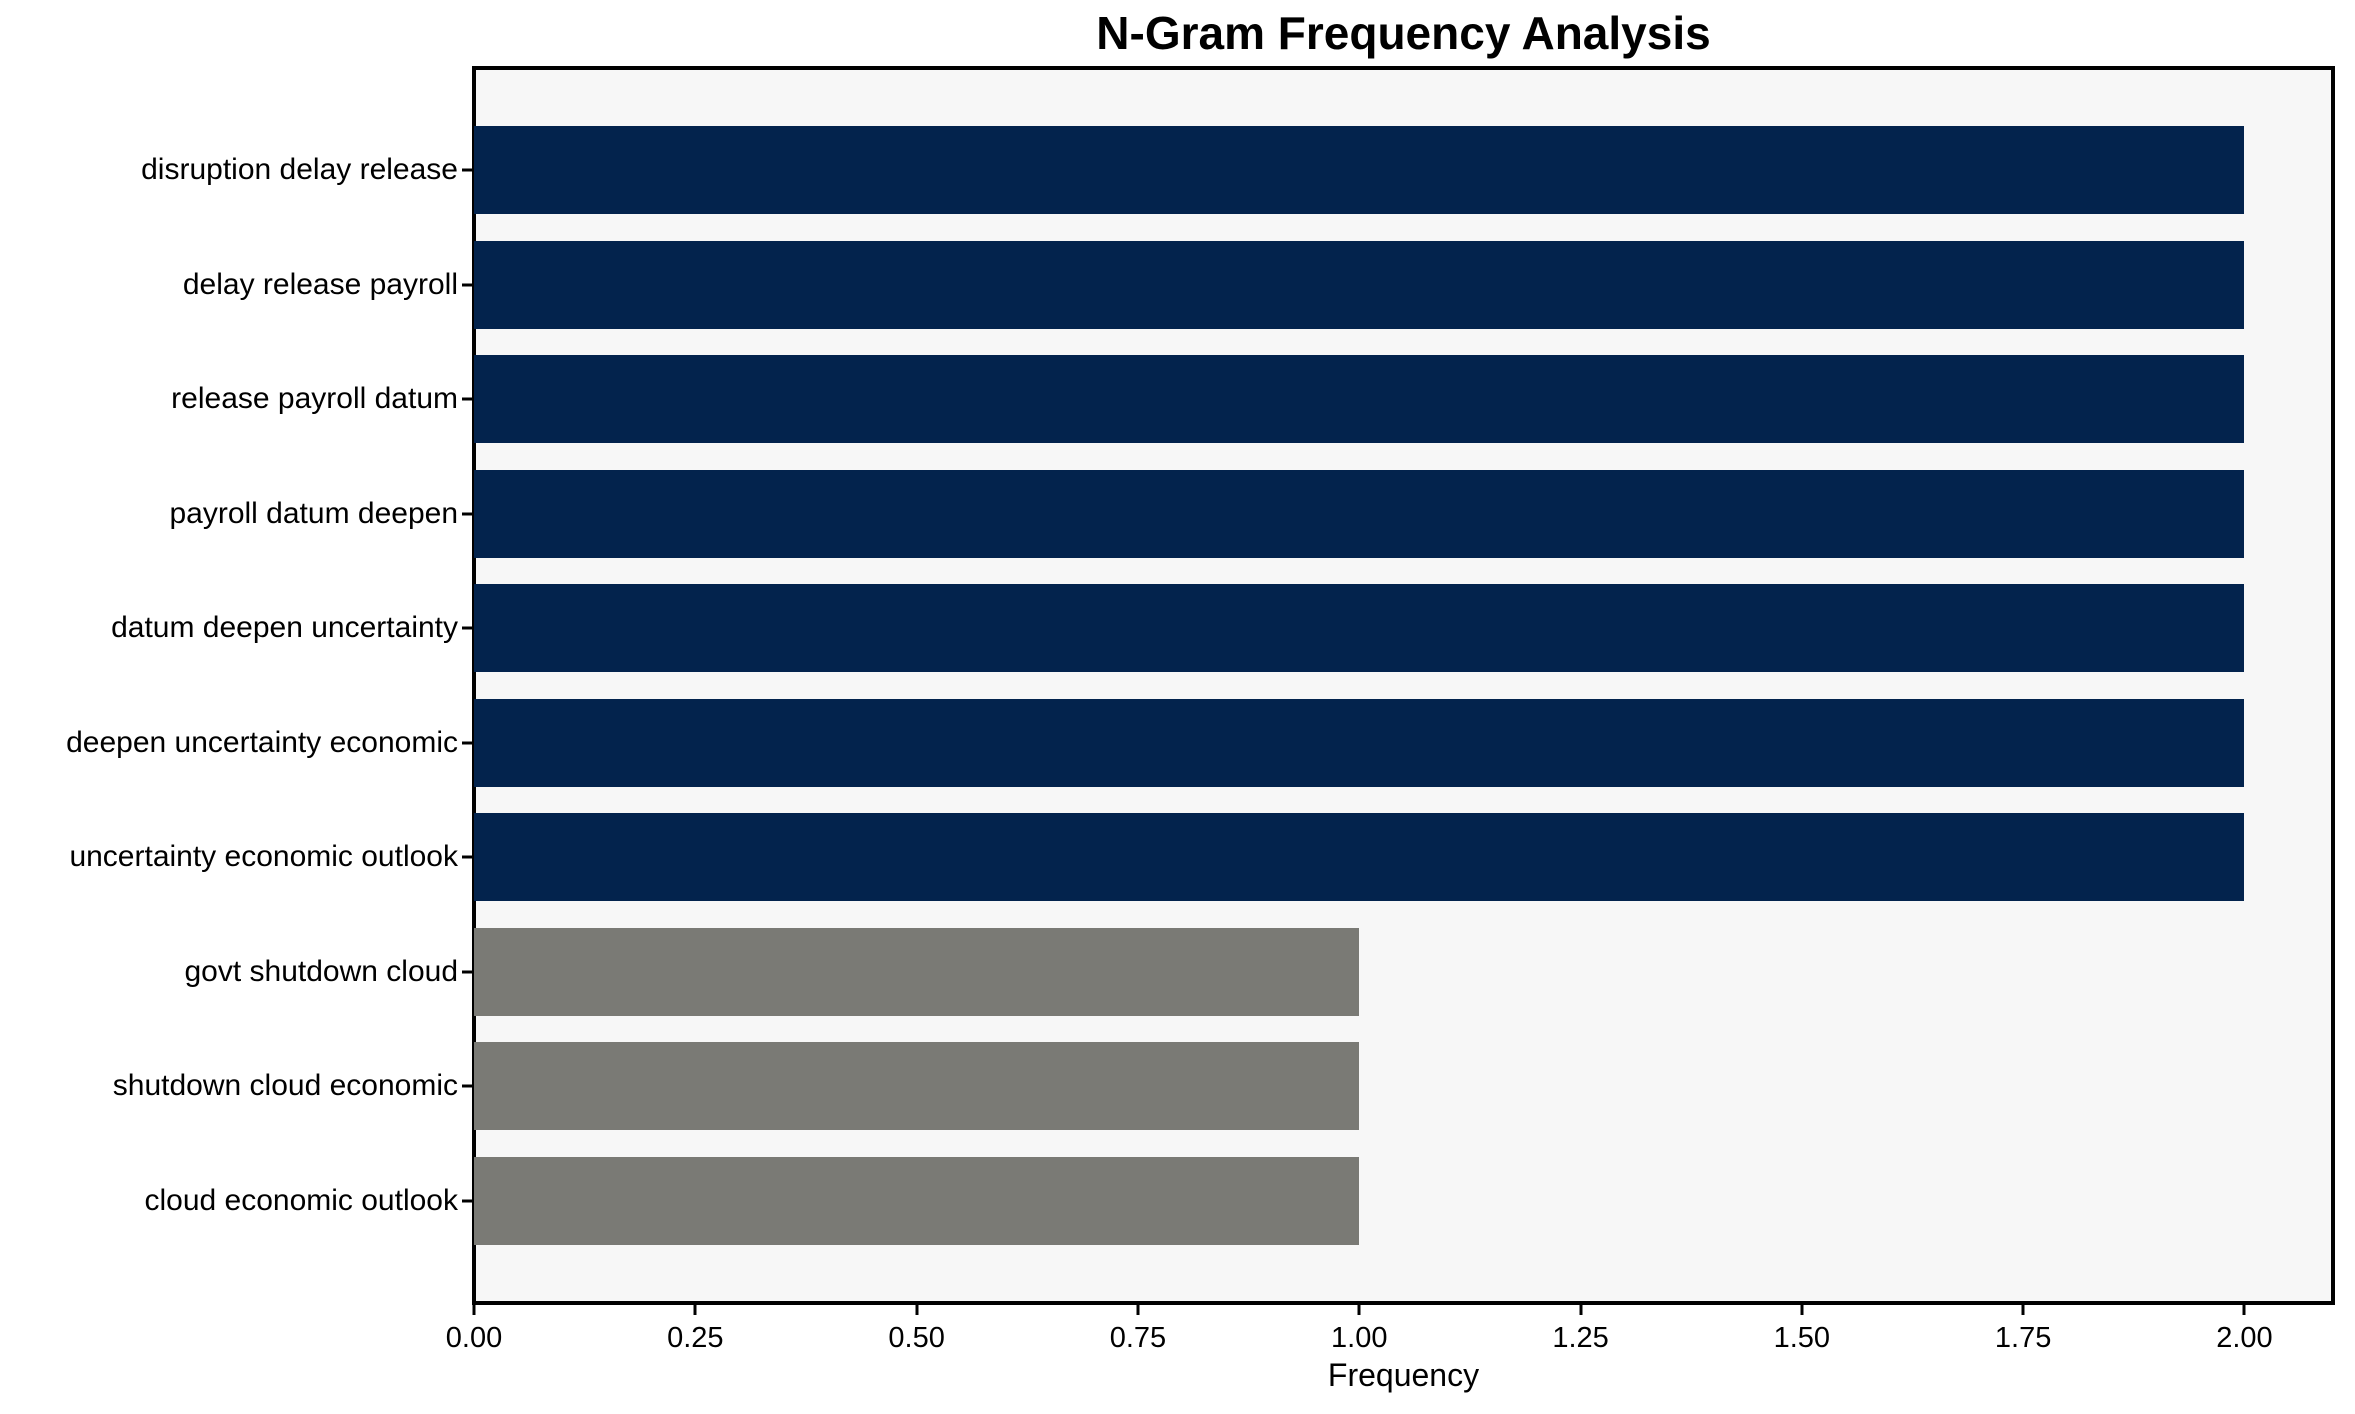 The height and width of the screenshot is (1414, 2355). What do you see at coordinates (262, 742) in the screenshot?
I see `y-tick-label: deepen uncertainty economic` at bounding box center [262, 742].